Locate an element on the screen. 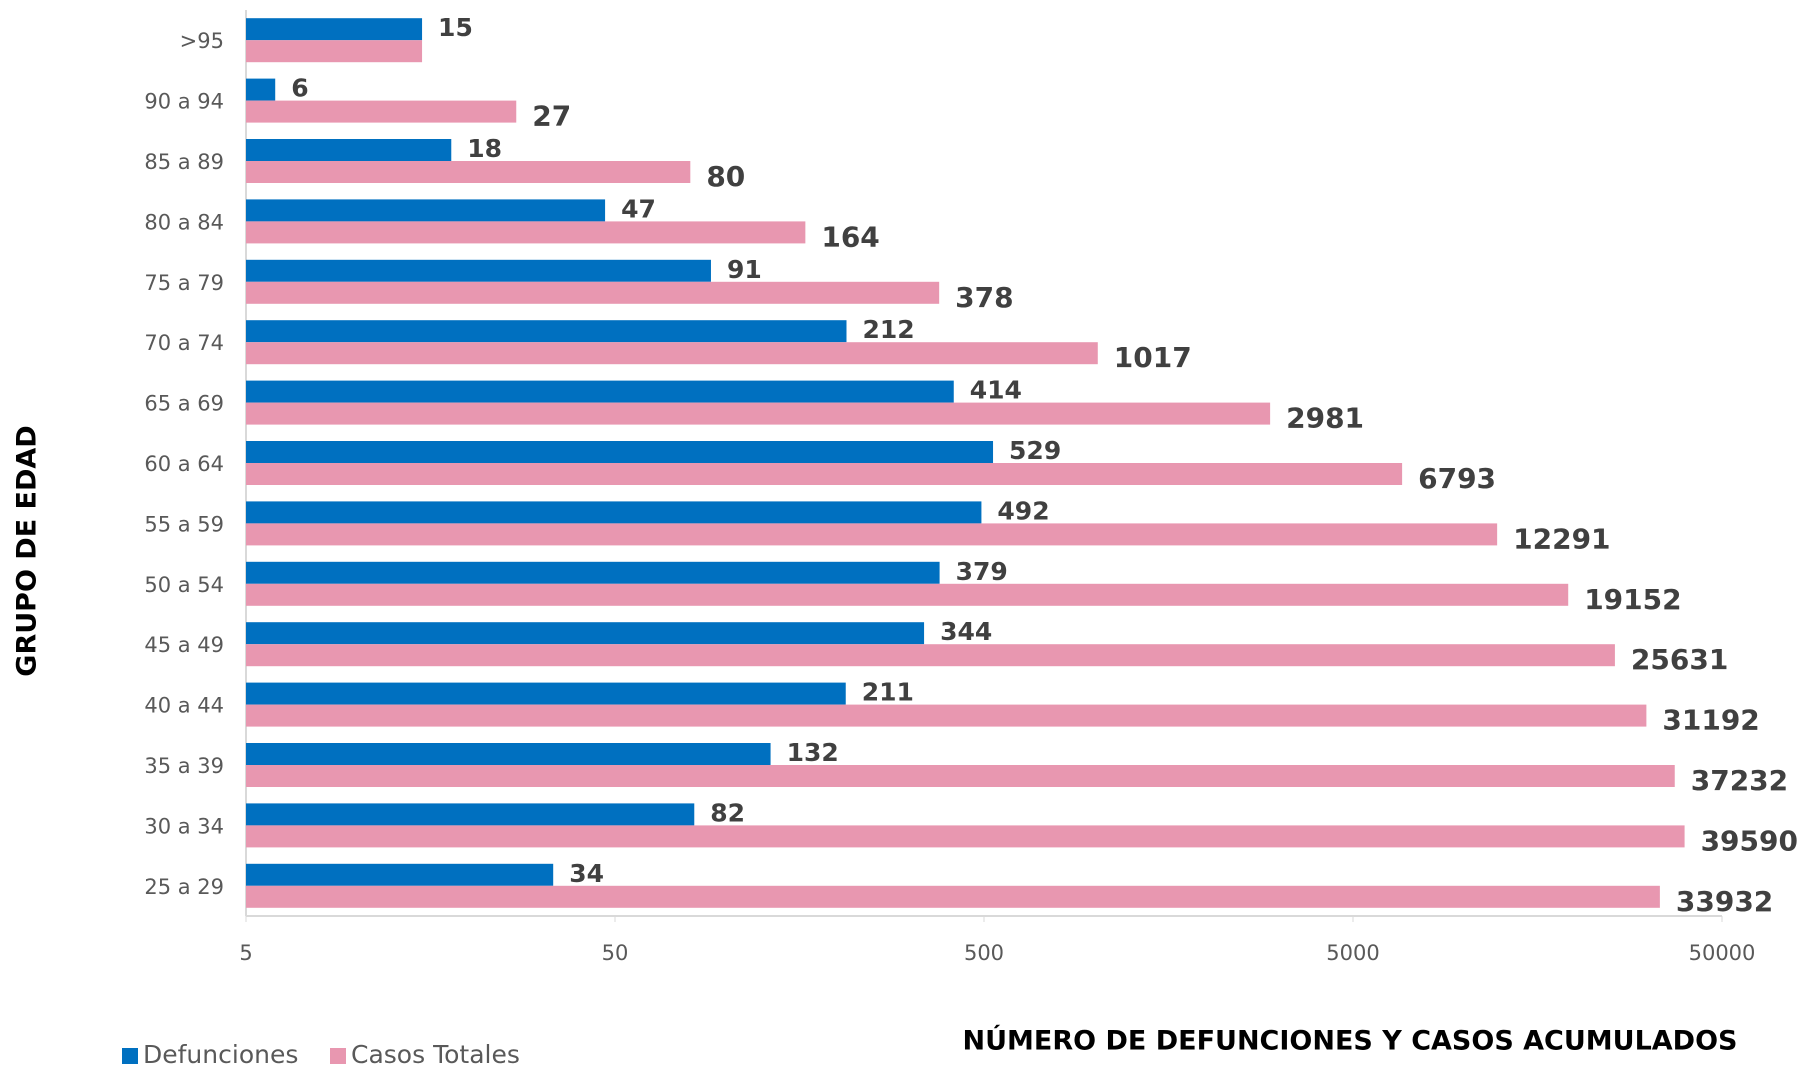  category-label: 65 a 69 is located at coordinates (184, 404).